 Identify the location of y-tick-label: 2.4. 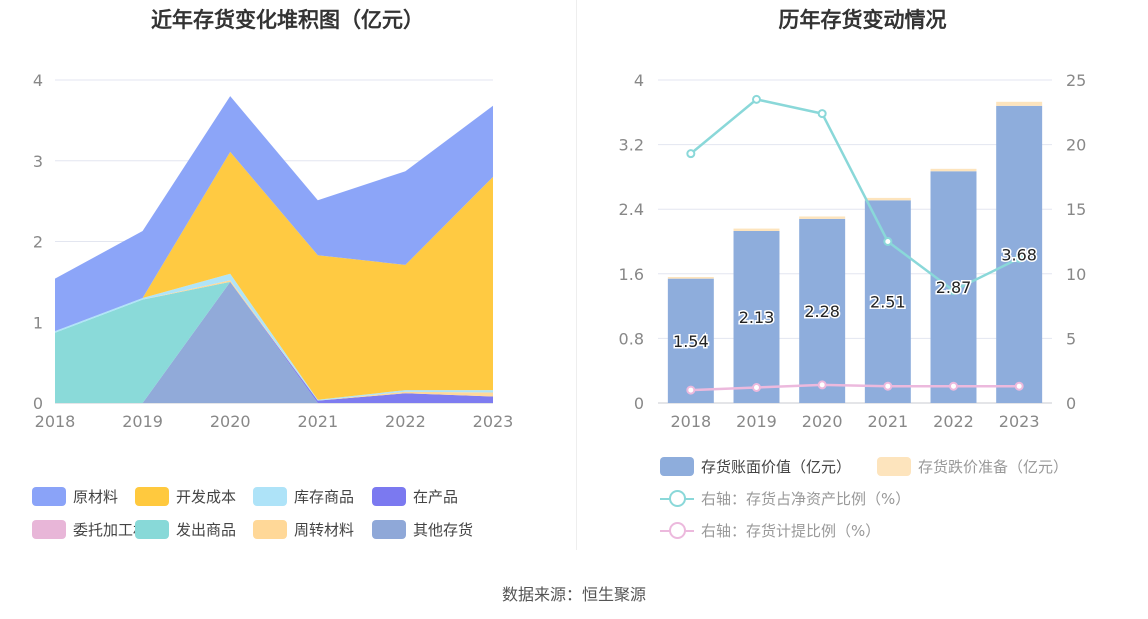
(631, 209).